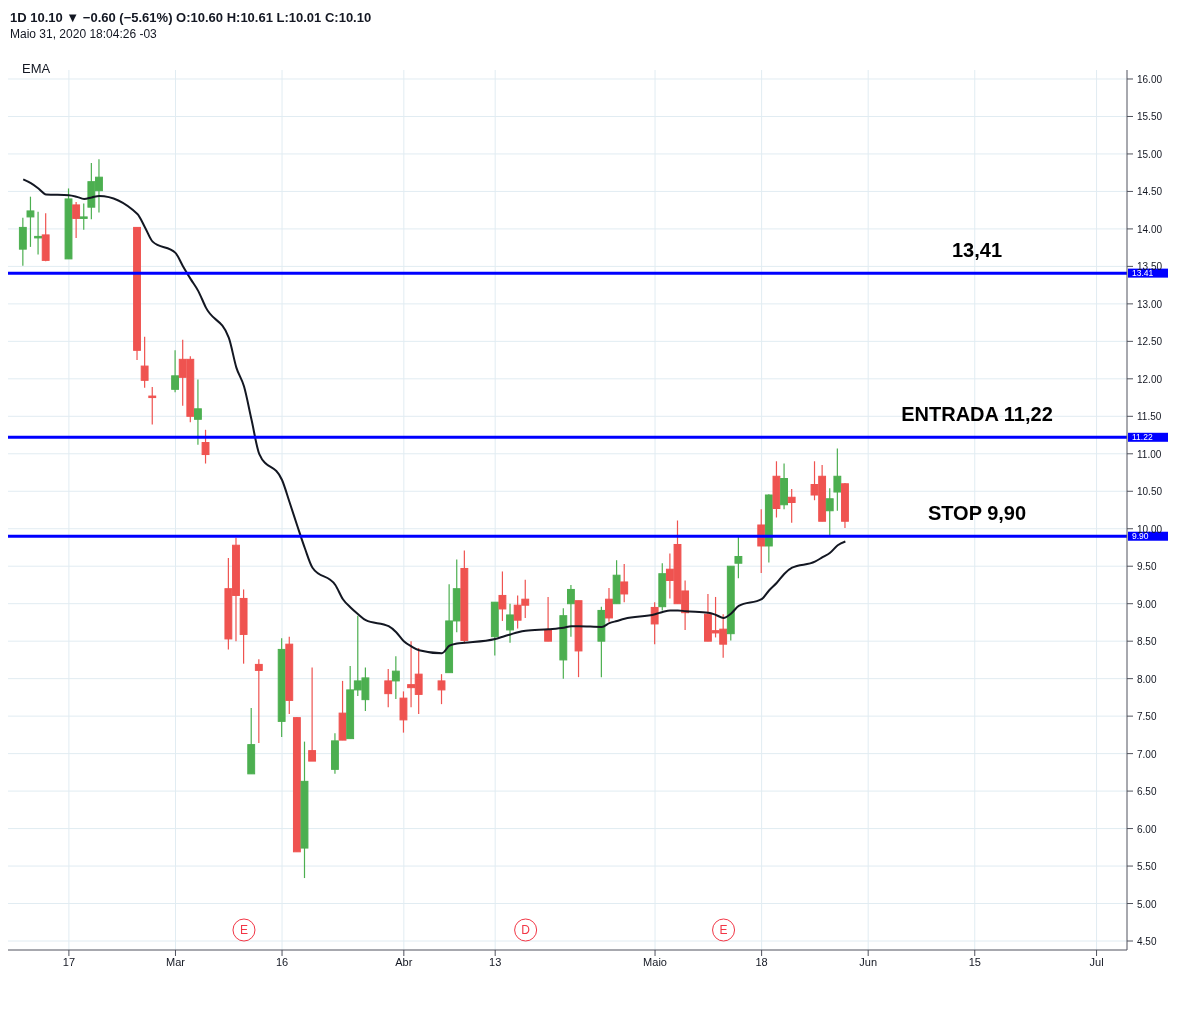 The image size is (1185, 1016). I want to click on y-tick-label: 9.50, so click(1147, 567).